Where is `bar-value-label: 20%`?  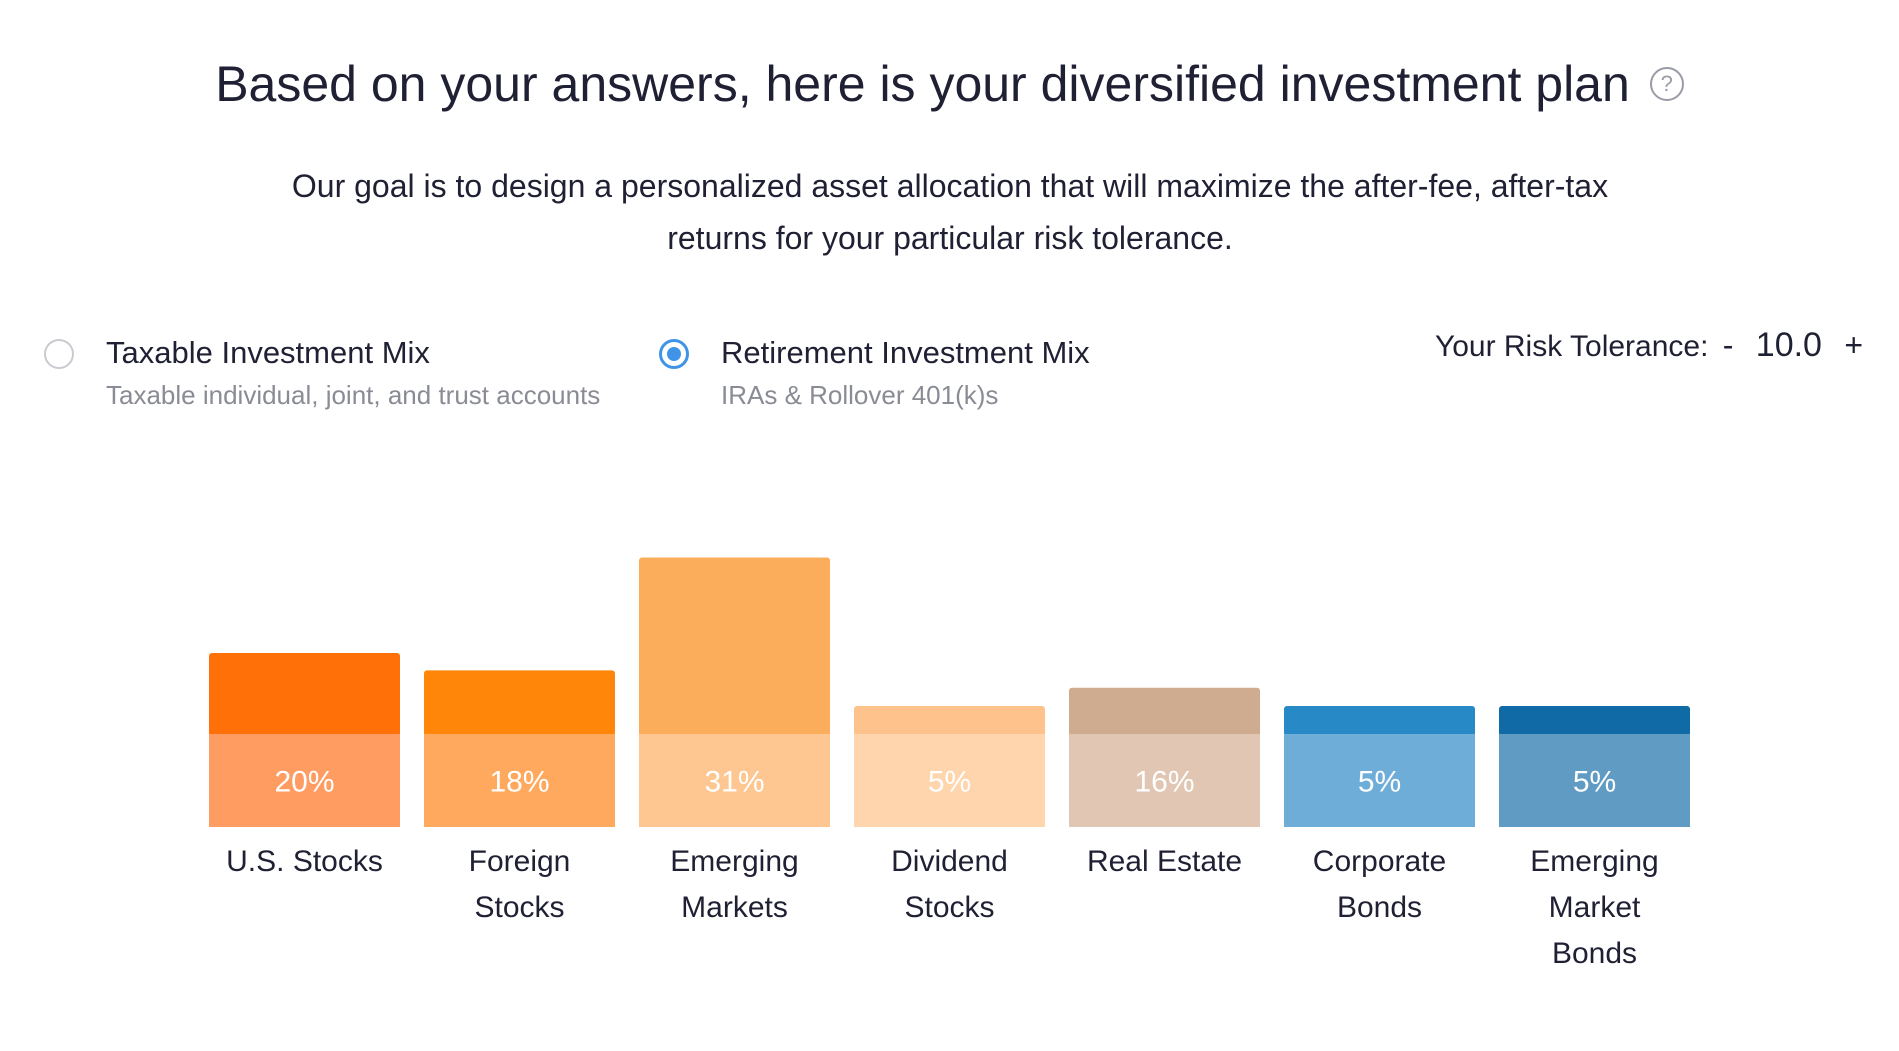
bar-value-label: 20% is located at coordinates (304, 782).